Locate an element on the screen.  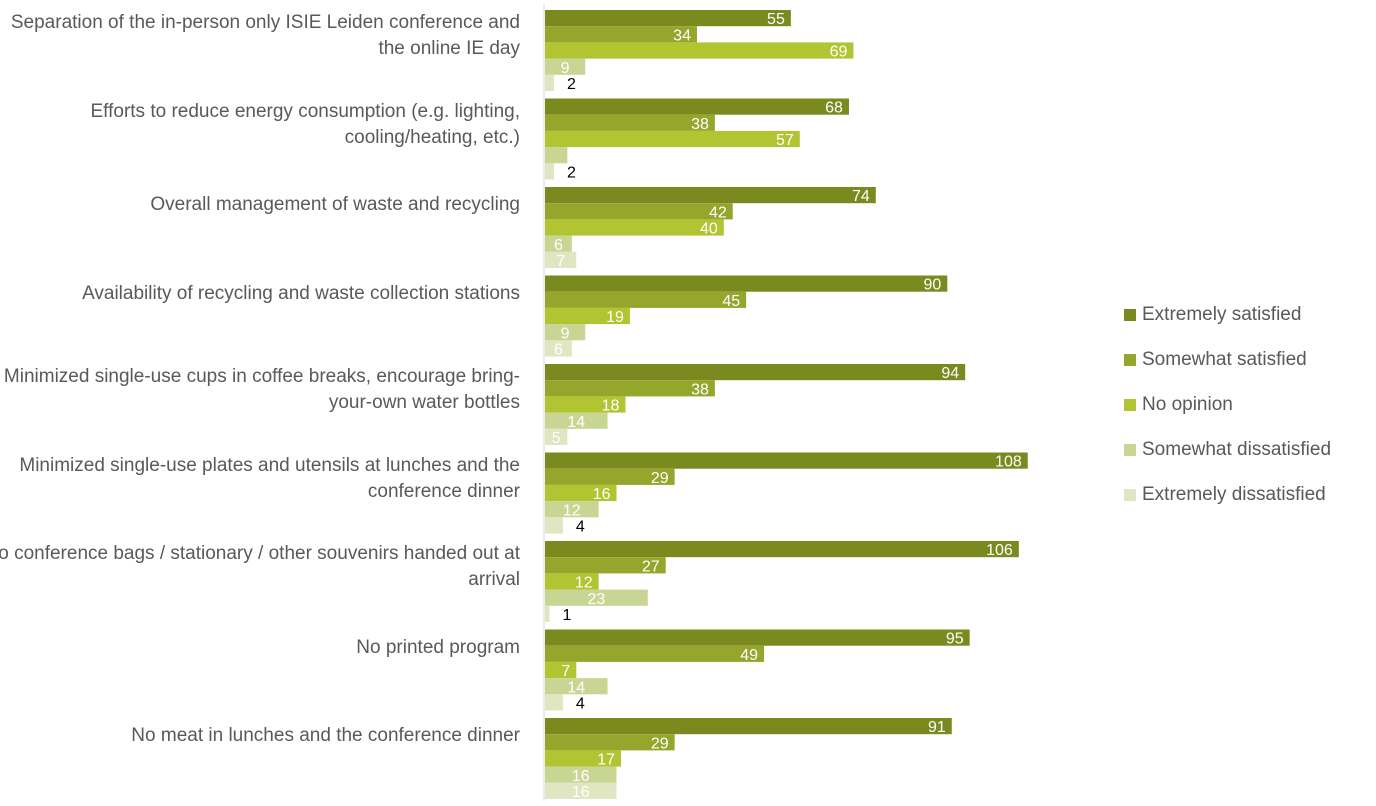
bar-data-label: 91 is located at coordinates (937, 727).